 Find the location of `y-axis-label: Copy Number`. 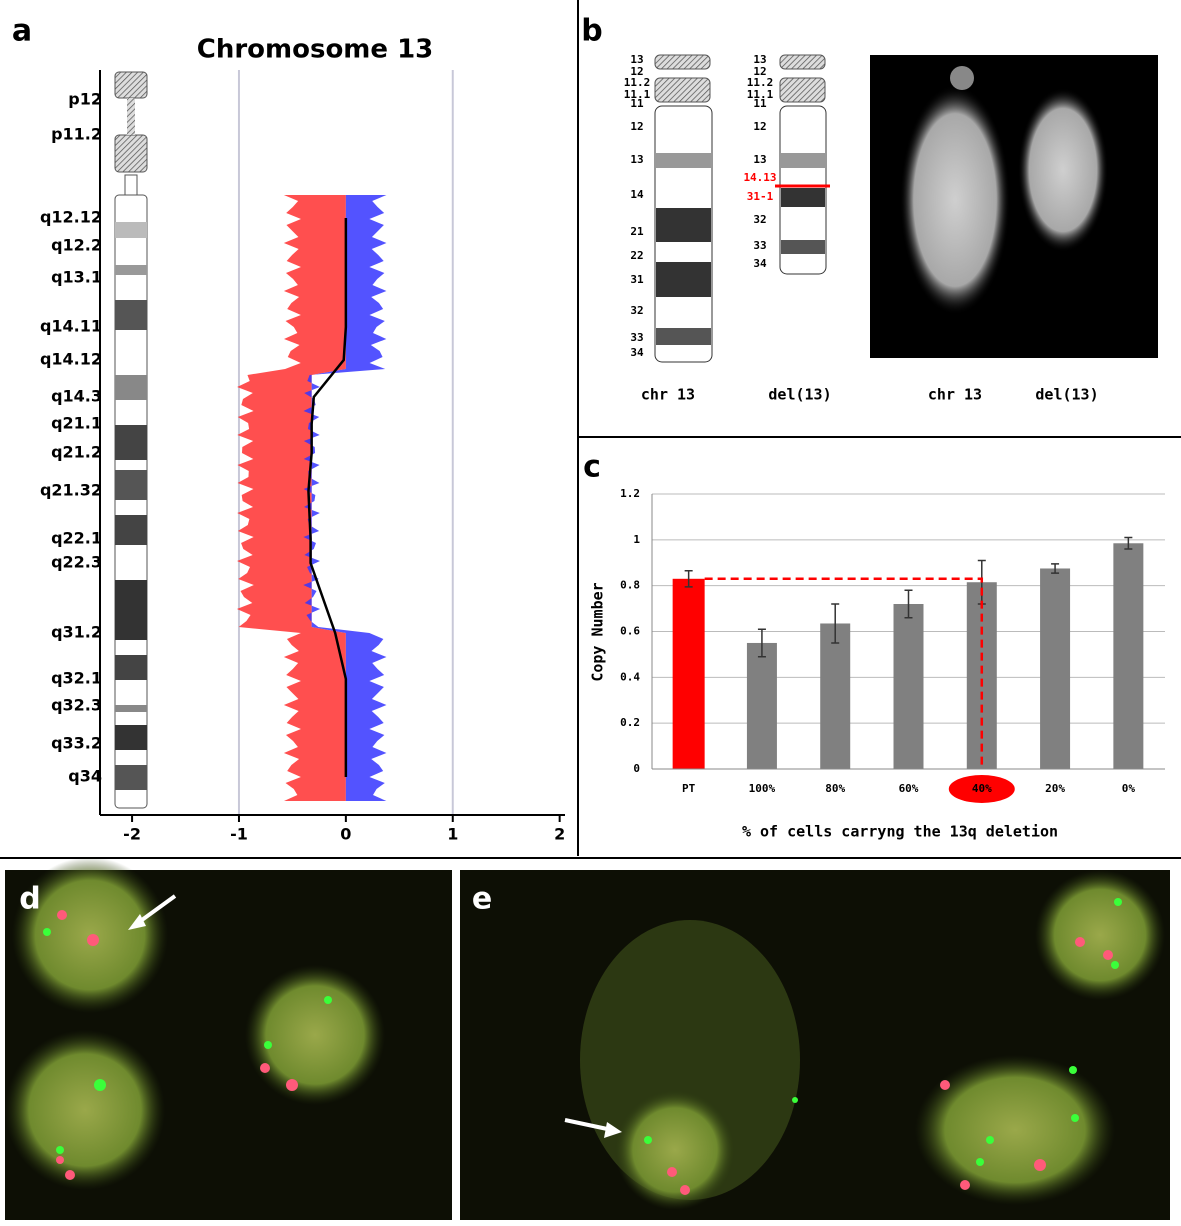

y-axis-label: Copy Number is located at coordinates (598, 631).